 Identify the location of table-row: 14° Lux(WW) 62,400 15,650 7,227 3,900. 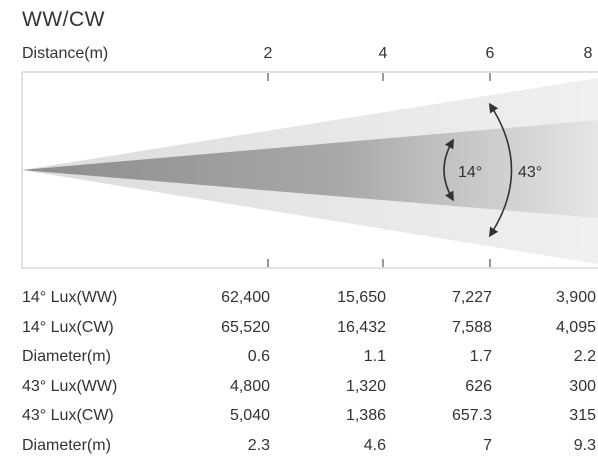
(309, 298).